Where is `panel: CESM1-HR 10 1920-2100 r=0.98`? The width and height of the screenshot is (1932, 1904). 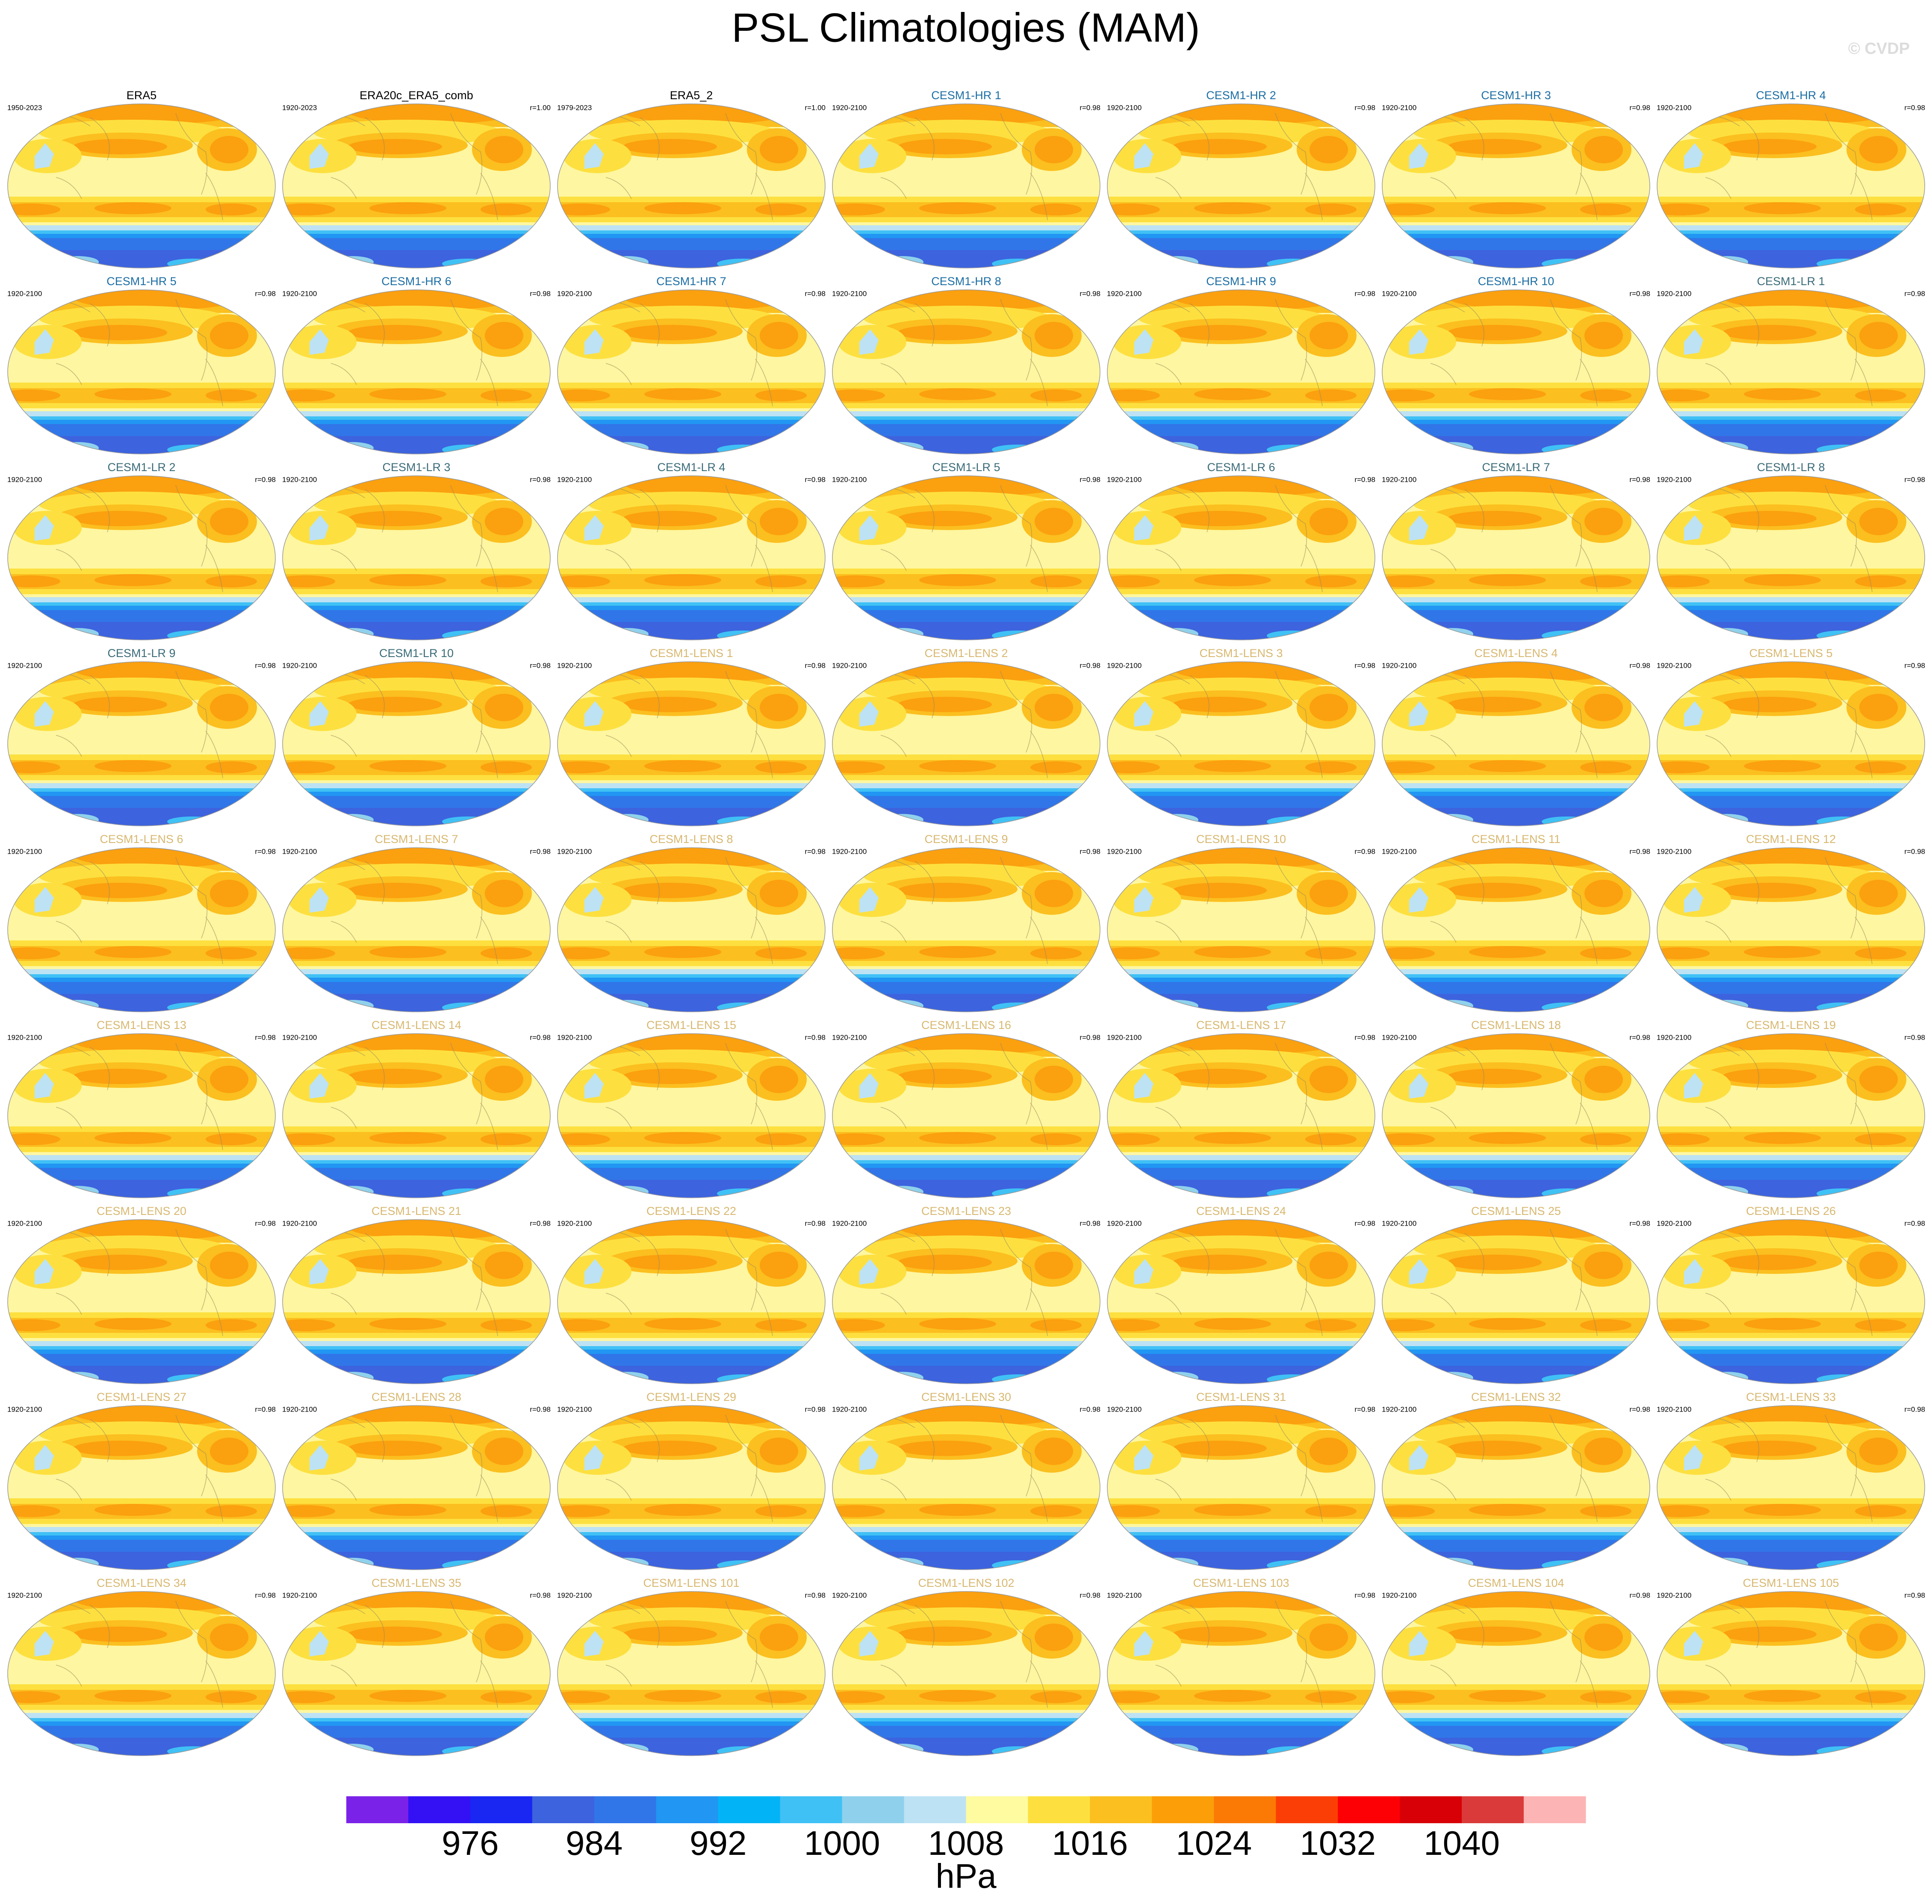
panel: CESM1-HR 10 1920-2100 r=0.98 is located at coordinates (1513, 365).